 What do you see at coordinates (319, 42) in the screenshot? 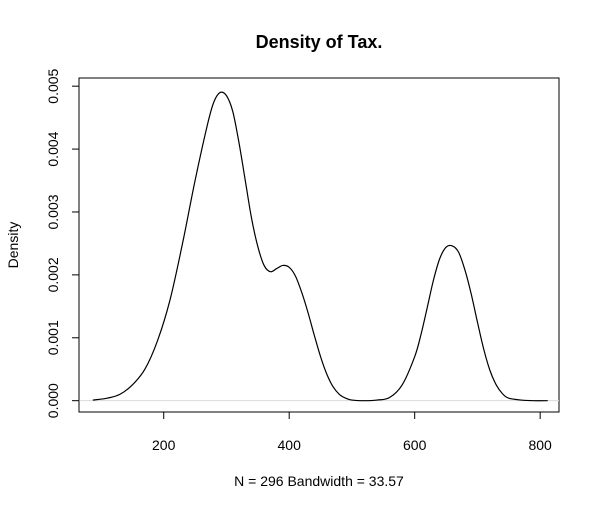
I see `chart-title: Density of Tax.` at bounding box center [319, 42].